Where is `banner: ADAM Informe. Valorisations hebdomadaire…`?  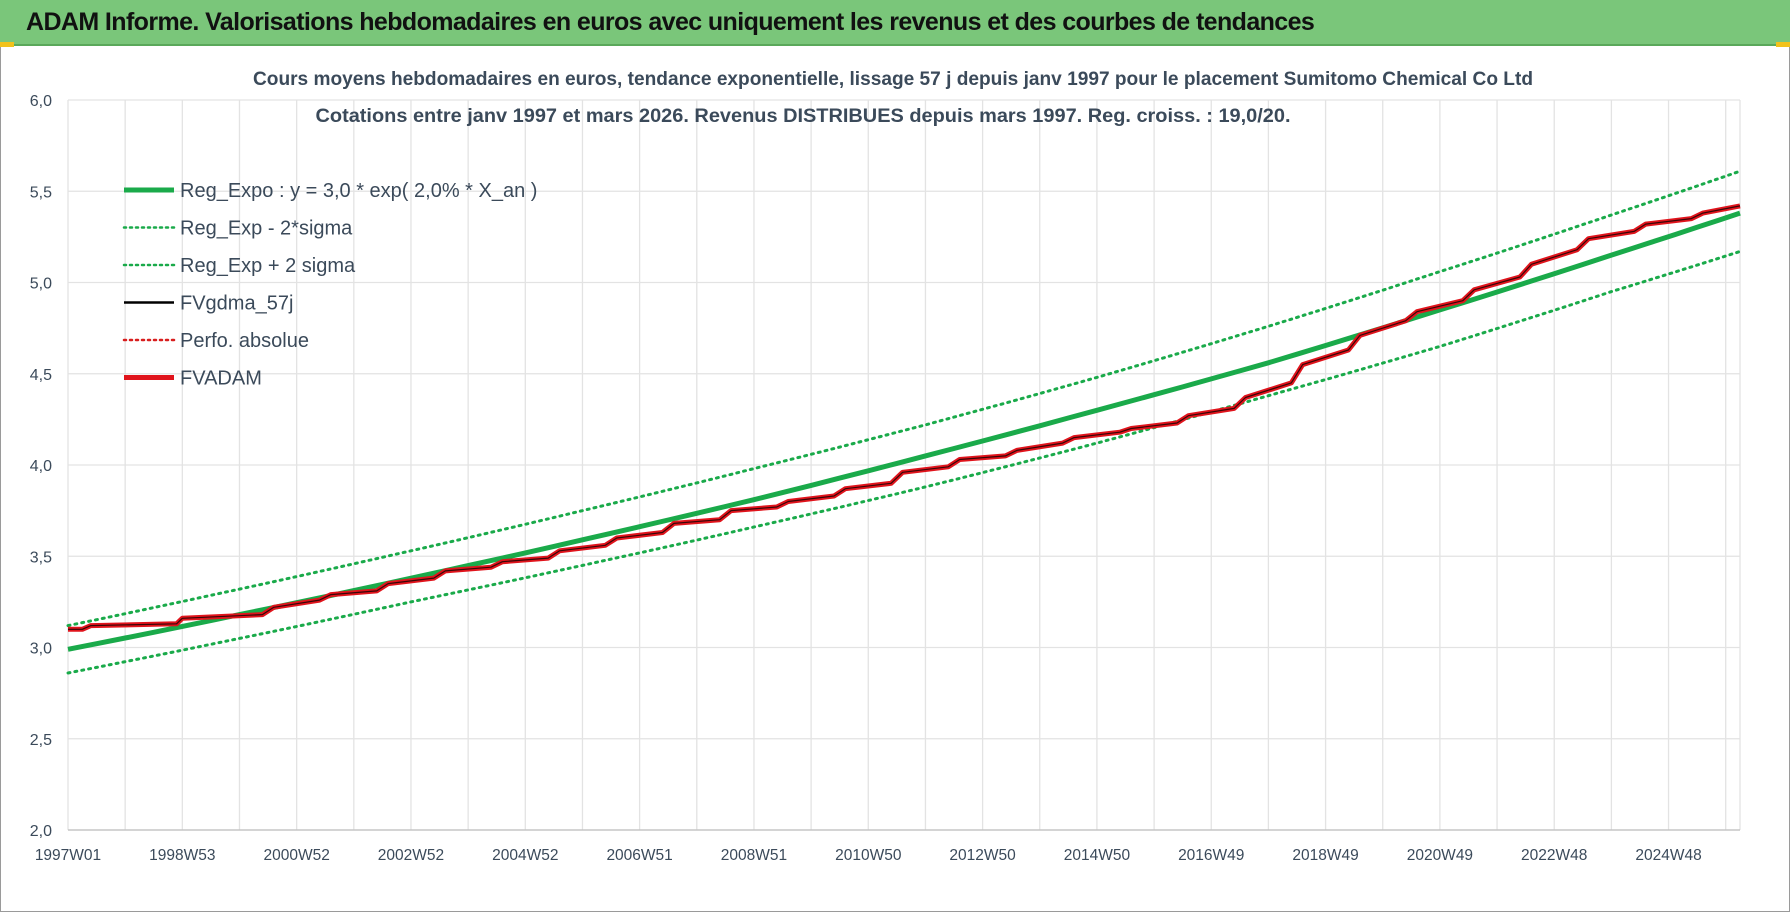
banner: ADAM Informe. Valorisations hebdomadaire… is located at coordinates (895, 23).